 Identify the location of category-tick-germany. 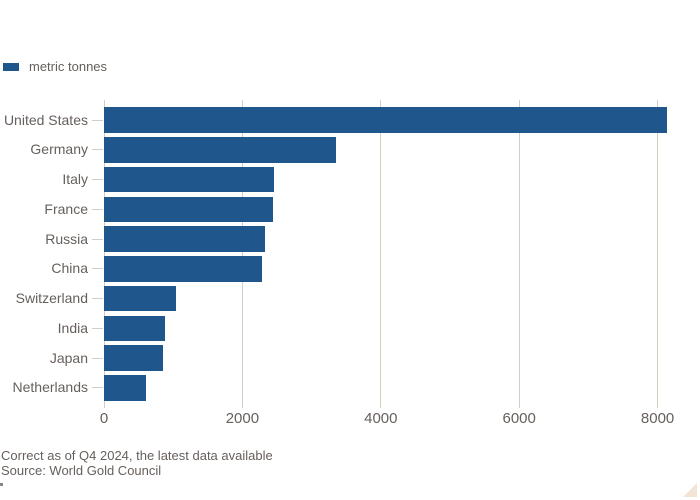
(97, 150).